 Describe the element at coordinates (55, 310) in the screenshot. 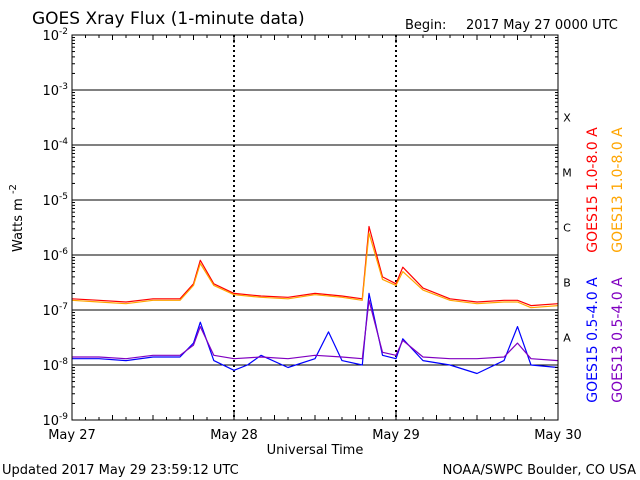

I see `y-tick-label-5: 10⁻⁷` at that location.